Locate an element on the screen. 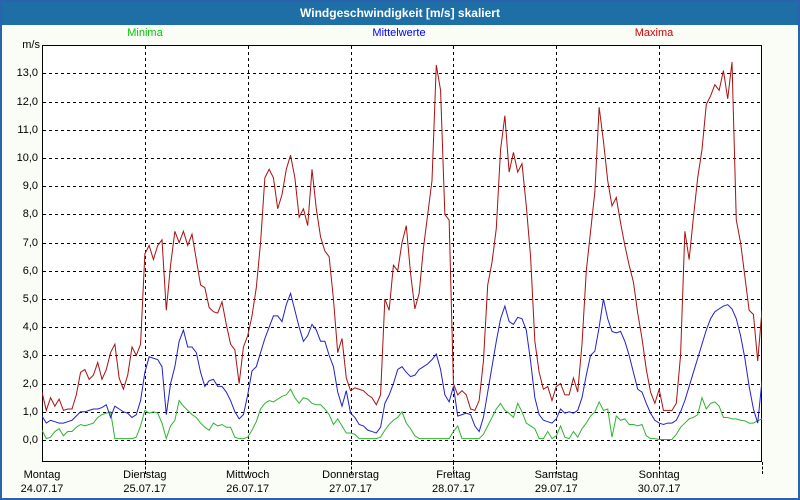 The height and width of the screenshot is (500, 800). y-tick-label: 0,0 is located at coordinates (30, 440).